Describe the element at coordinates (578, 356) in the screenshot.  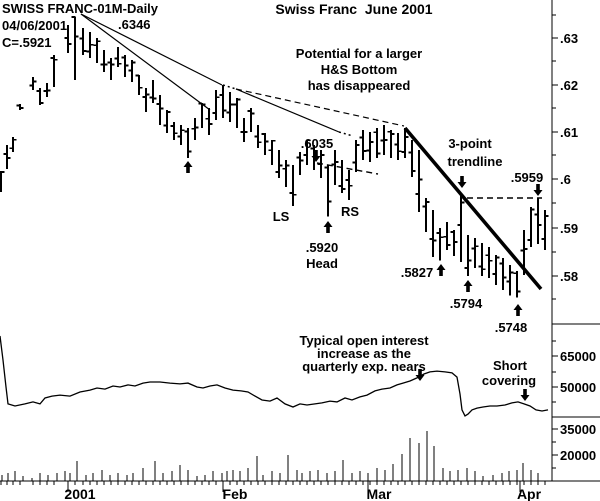
I see `oi-axis-label: 65000` at that location.